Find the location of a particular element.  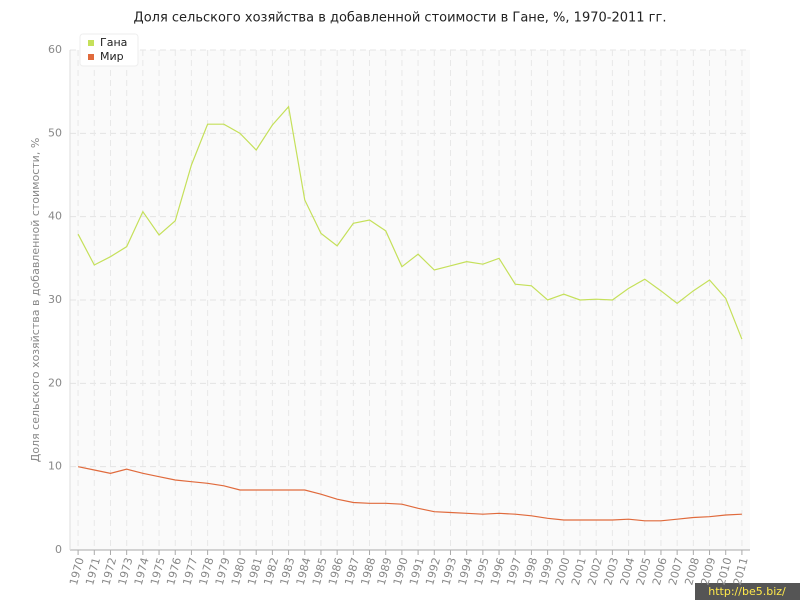

y-tick-label: 20 is located at coordinates (55, 382).